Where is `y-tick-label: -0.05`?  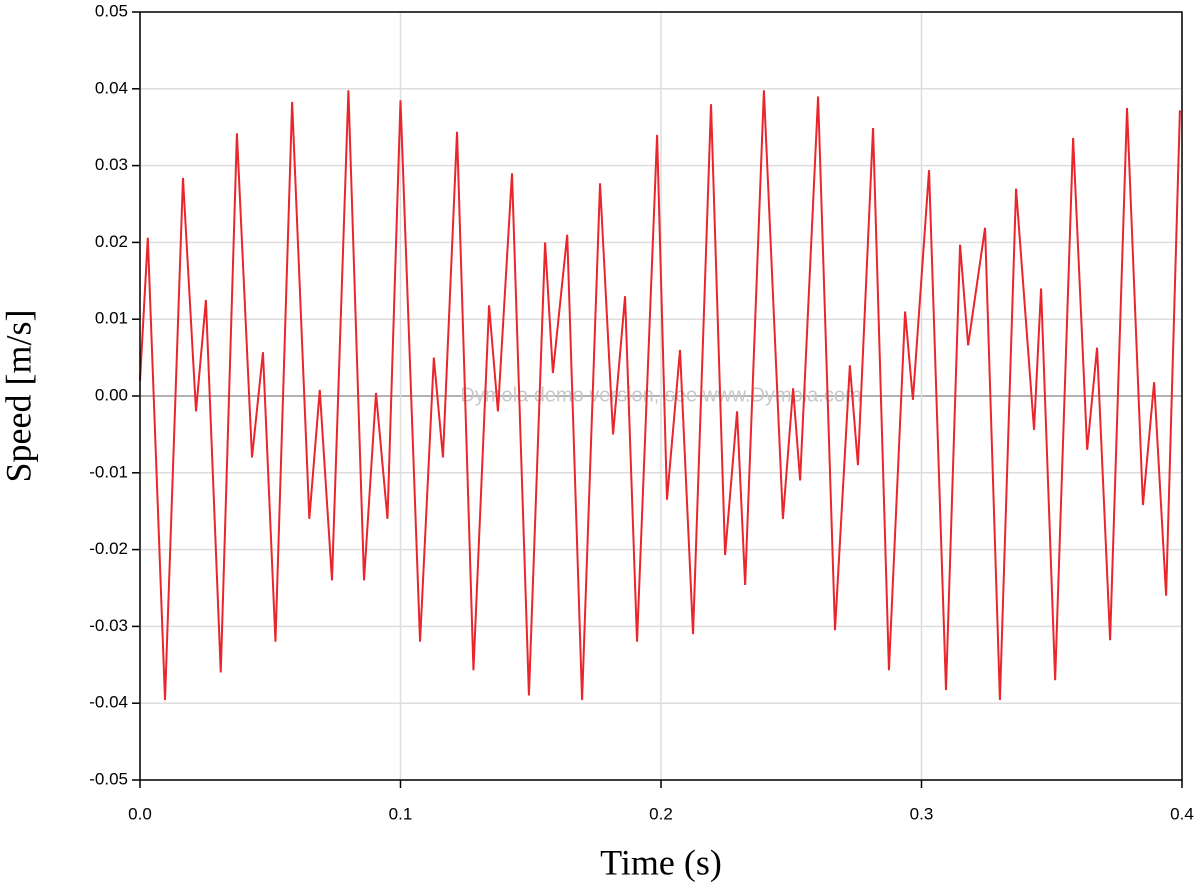
y-tick-label: -0.05 is located at coordinates (108, 778).